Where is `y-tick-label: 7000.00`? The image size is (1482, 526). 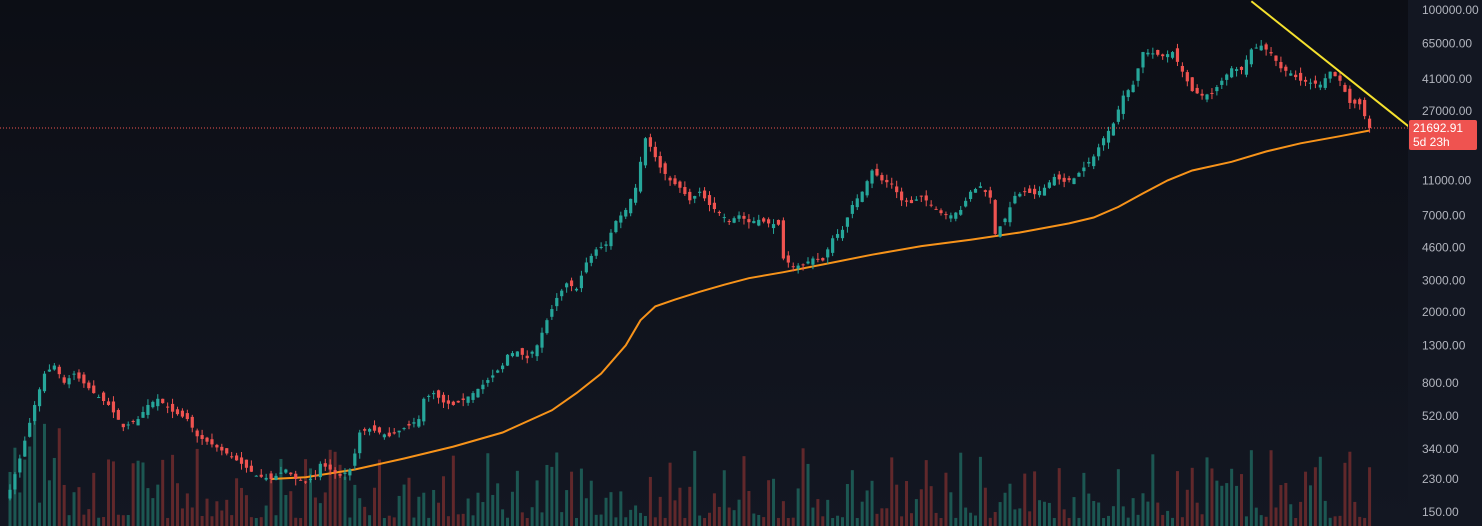
y-tick-label: 7000.00 is located at coordinates (1444, 215).